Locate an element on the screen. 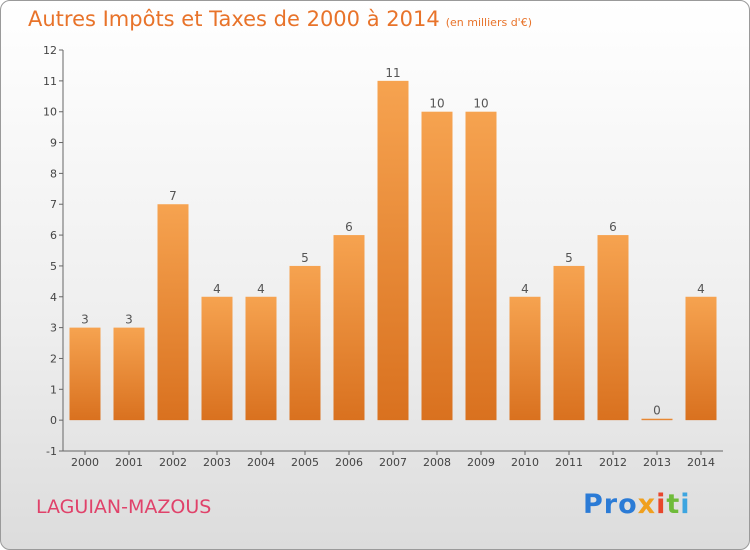 This screenshot has height=550, width=750. y-tick-label: 10 is located at coordinates (50, 112).